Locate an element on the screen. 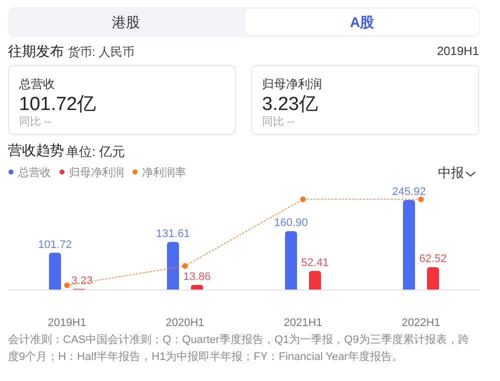 The height and width of the screenshot is (381, 500). legend-label: 净利润率 is located at coordinates (164, 172).